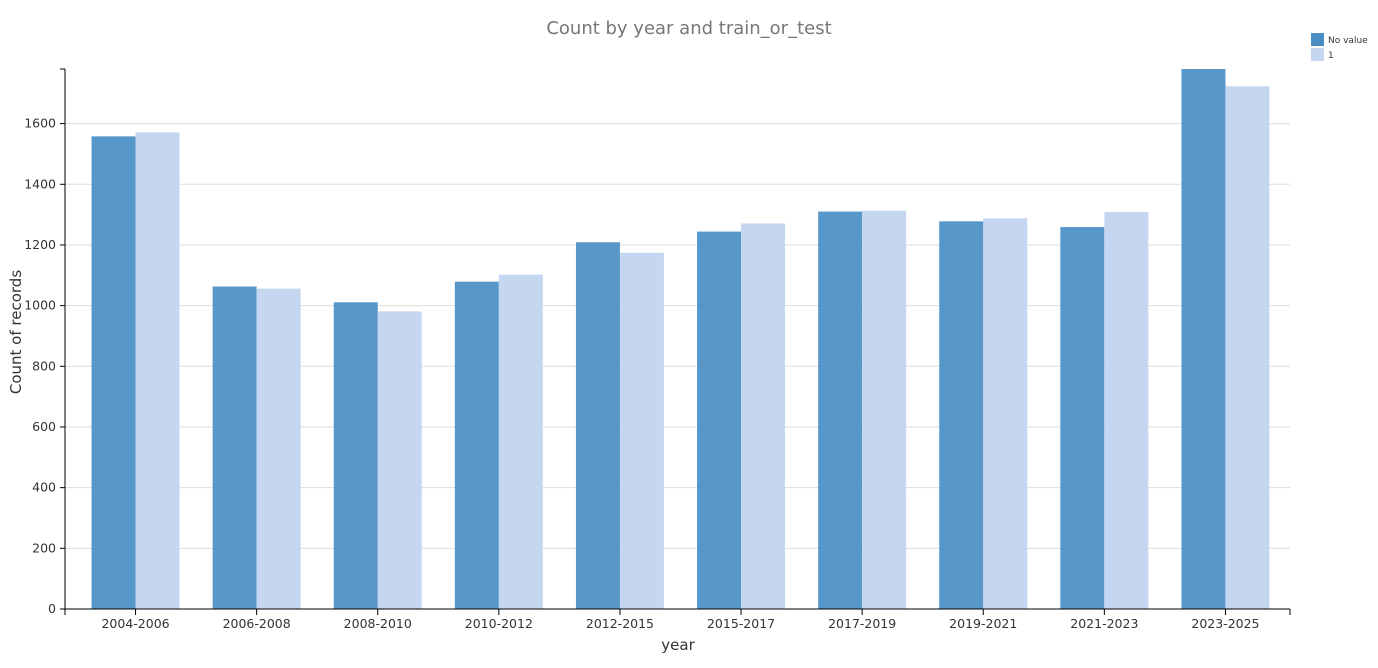  I want to click on y-tick-label: 1000, so click(40, 305).